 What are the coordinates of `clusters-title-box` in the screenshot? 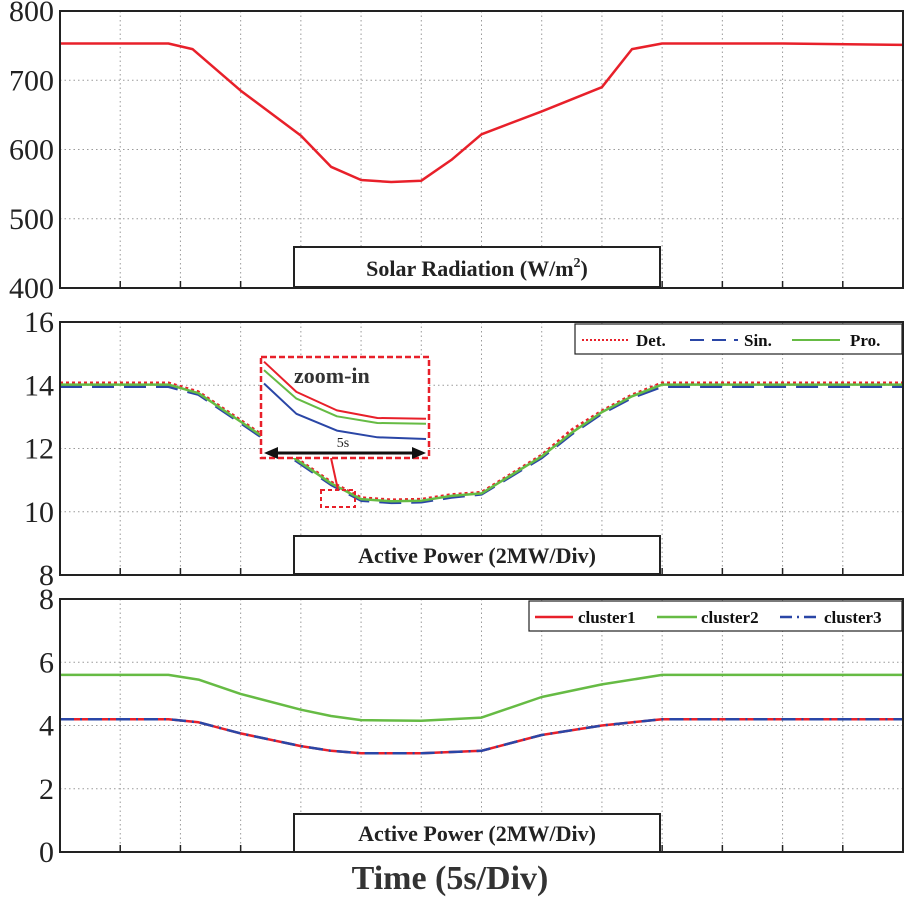 It's located at (477, 833).